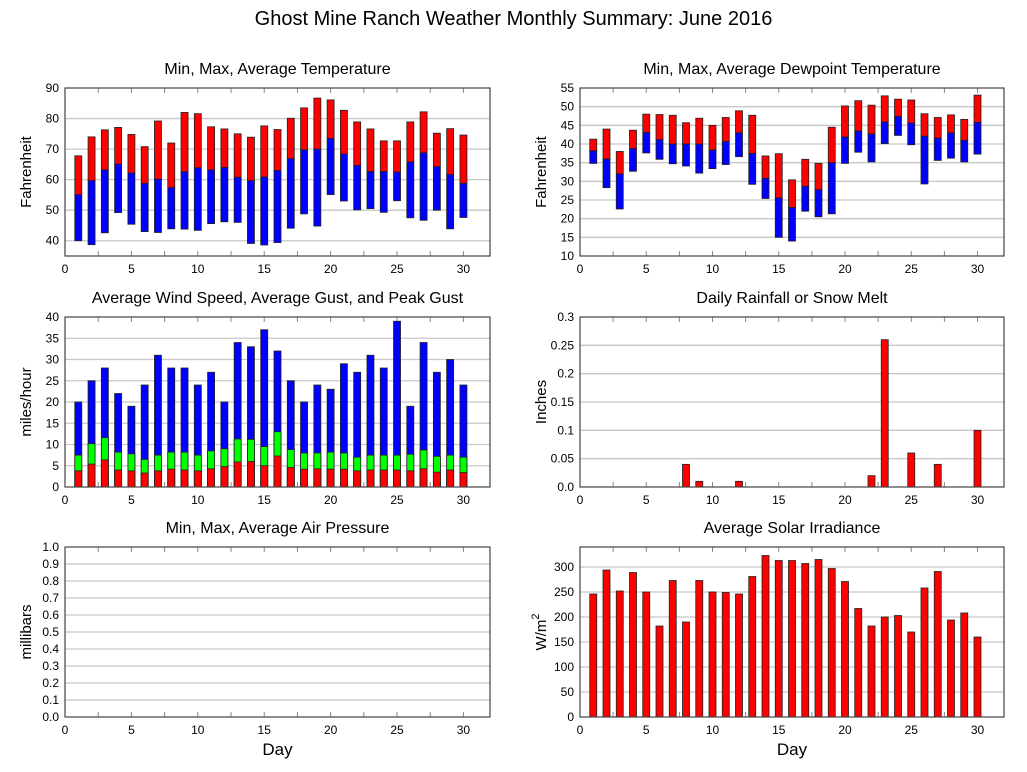 The image size is (1027, 772). Describe the element at coordinates (50, 700) in the screenshot. I see `y-tick-label: 0.1` at that location.